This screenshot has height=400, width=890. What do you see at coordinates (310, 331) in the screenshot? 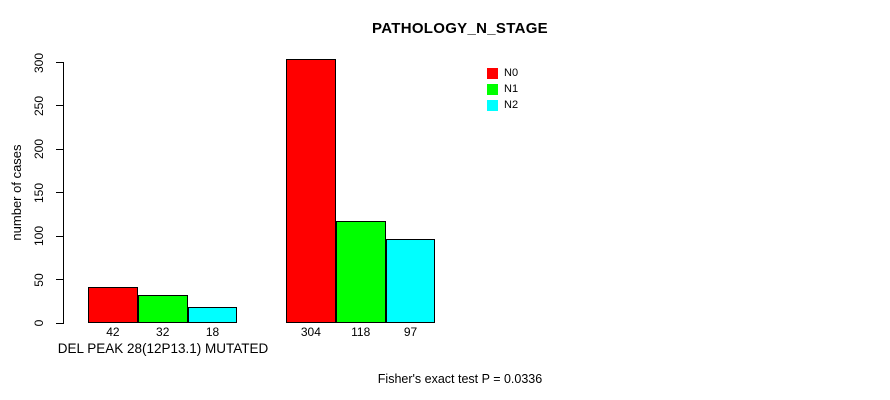
I see `bar-value-label: 304` at bounding box center [310, 331].